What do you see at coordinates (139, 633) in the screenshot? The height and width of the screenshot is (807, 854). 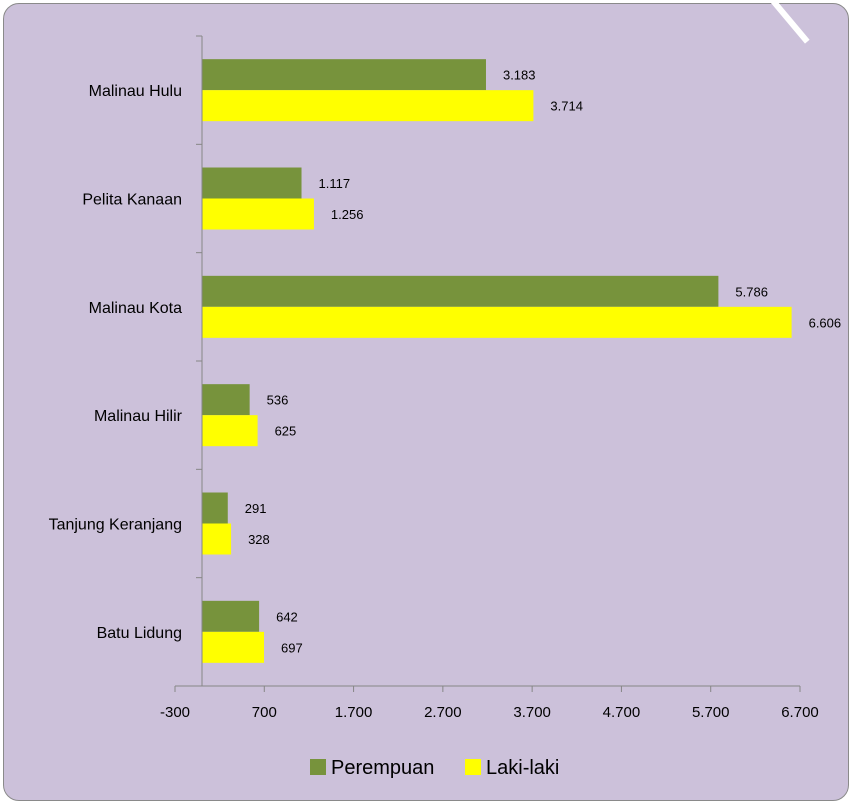 I see `category-label: Batu Lidung` at bounding box center [139, 633].